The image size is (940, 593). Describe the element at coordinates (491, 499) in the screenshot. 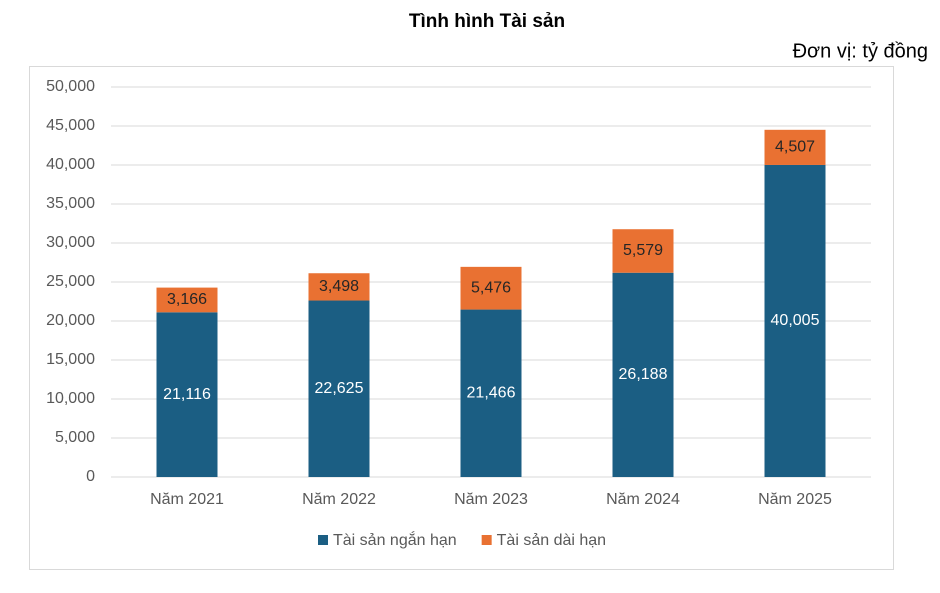

I see `x-tick-label: Năm 2023` at that location.